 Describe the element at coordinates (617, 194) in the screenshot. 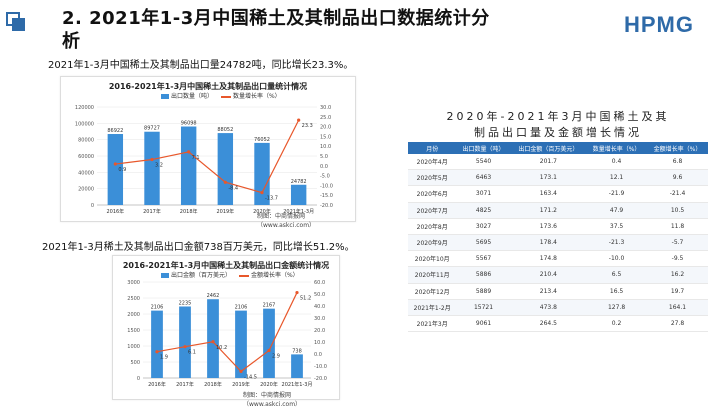

I see `table-cell: -21.9` at that location.